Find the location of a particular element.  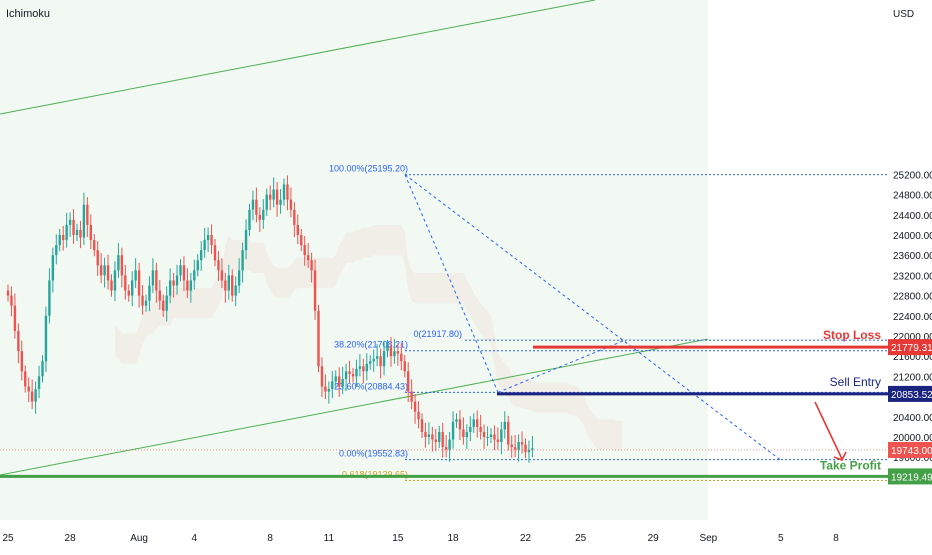

x-tick-1: 28 is located at coordinates (71, 538).